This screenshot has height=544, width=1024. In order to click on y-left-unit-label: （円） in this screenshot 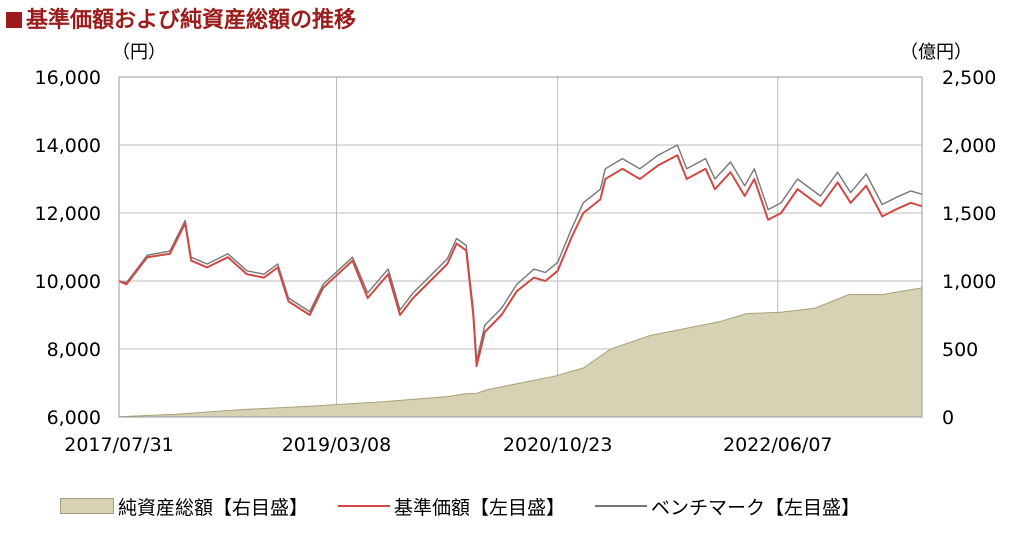, I will do `click(139, 52)`.